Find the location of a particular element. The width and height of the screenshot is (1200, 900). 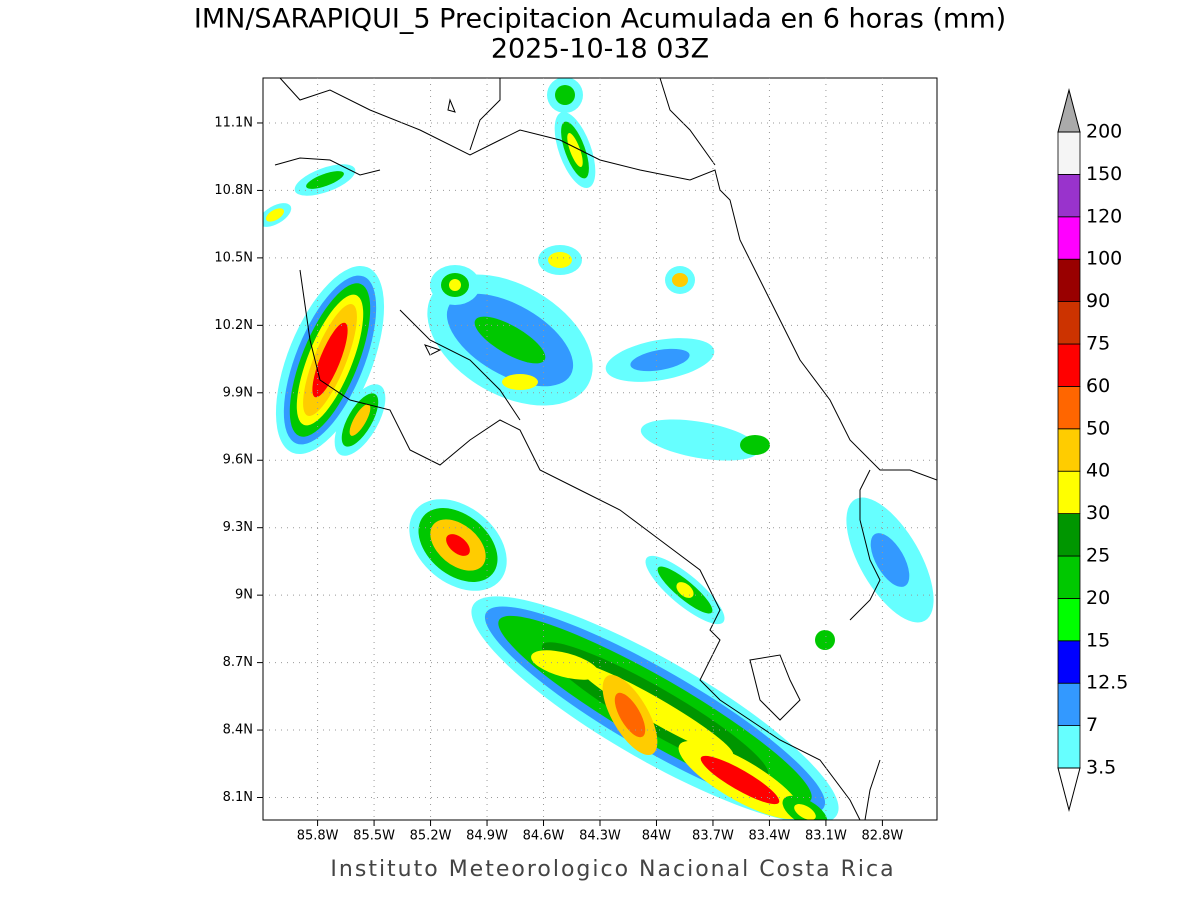

colorbar-label: 3.5 is located at coordinates (1101, 768).